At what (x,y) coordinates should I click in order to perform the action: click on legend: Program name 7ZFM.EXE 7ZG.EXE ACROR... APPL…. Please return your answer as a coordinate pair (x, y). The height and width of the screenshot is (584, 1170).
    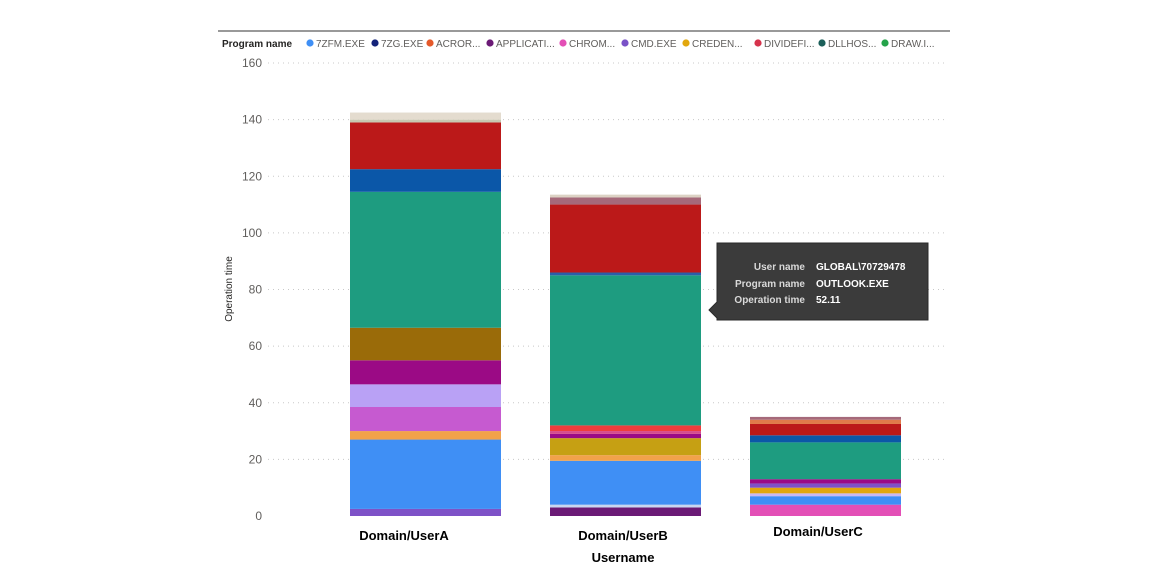
    Looking at the image, I should click on (578, 44).